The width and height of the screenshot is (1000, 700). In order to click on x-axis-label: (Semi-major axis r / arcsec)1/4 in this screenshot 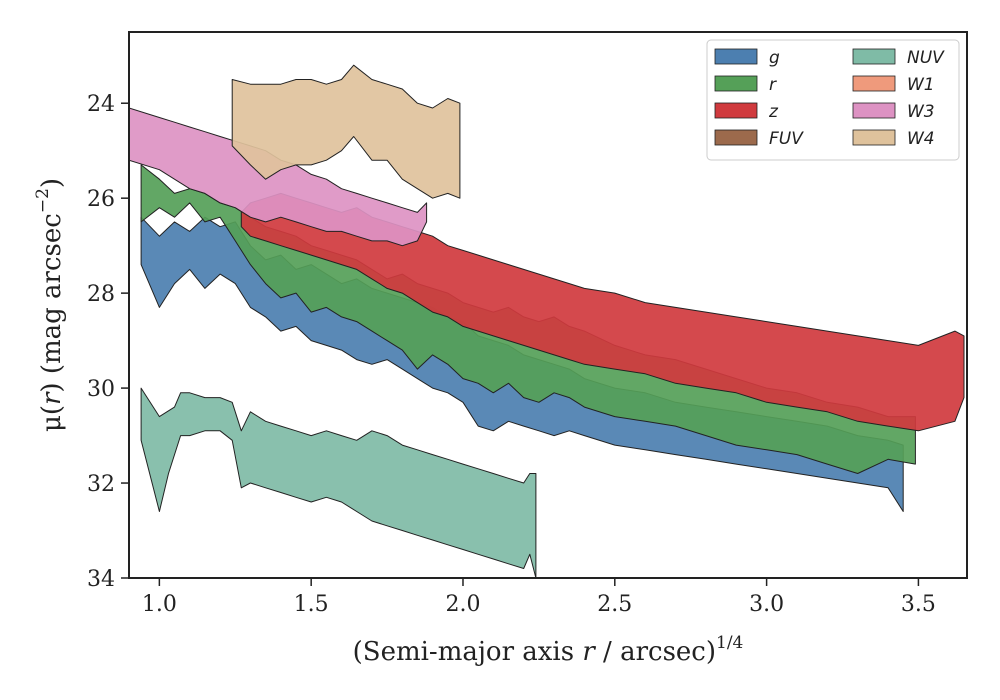, I will do `click(548, 650)`.